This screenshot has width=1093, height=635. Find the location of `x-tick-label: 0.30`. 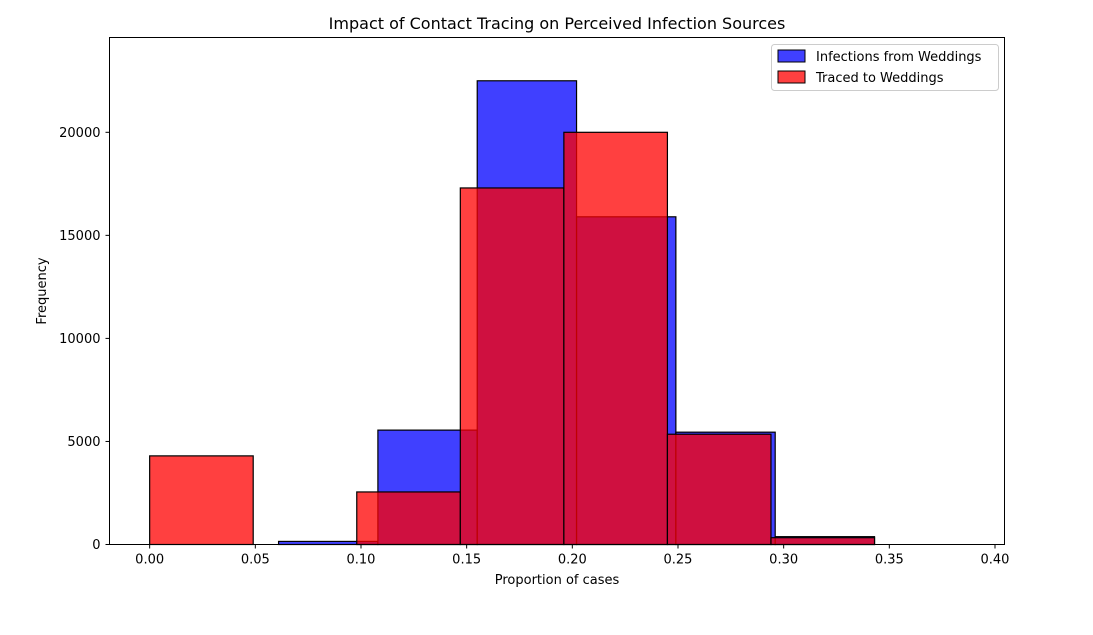

x-tick-label: 0.30 is located at coordinates (783, 560).